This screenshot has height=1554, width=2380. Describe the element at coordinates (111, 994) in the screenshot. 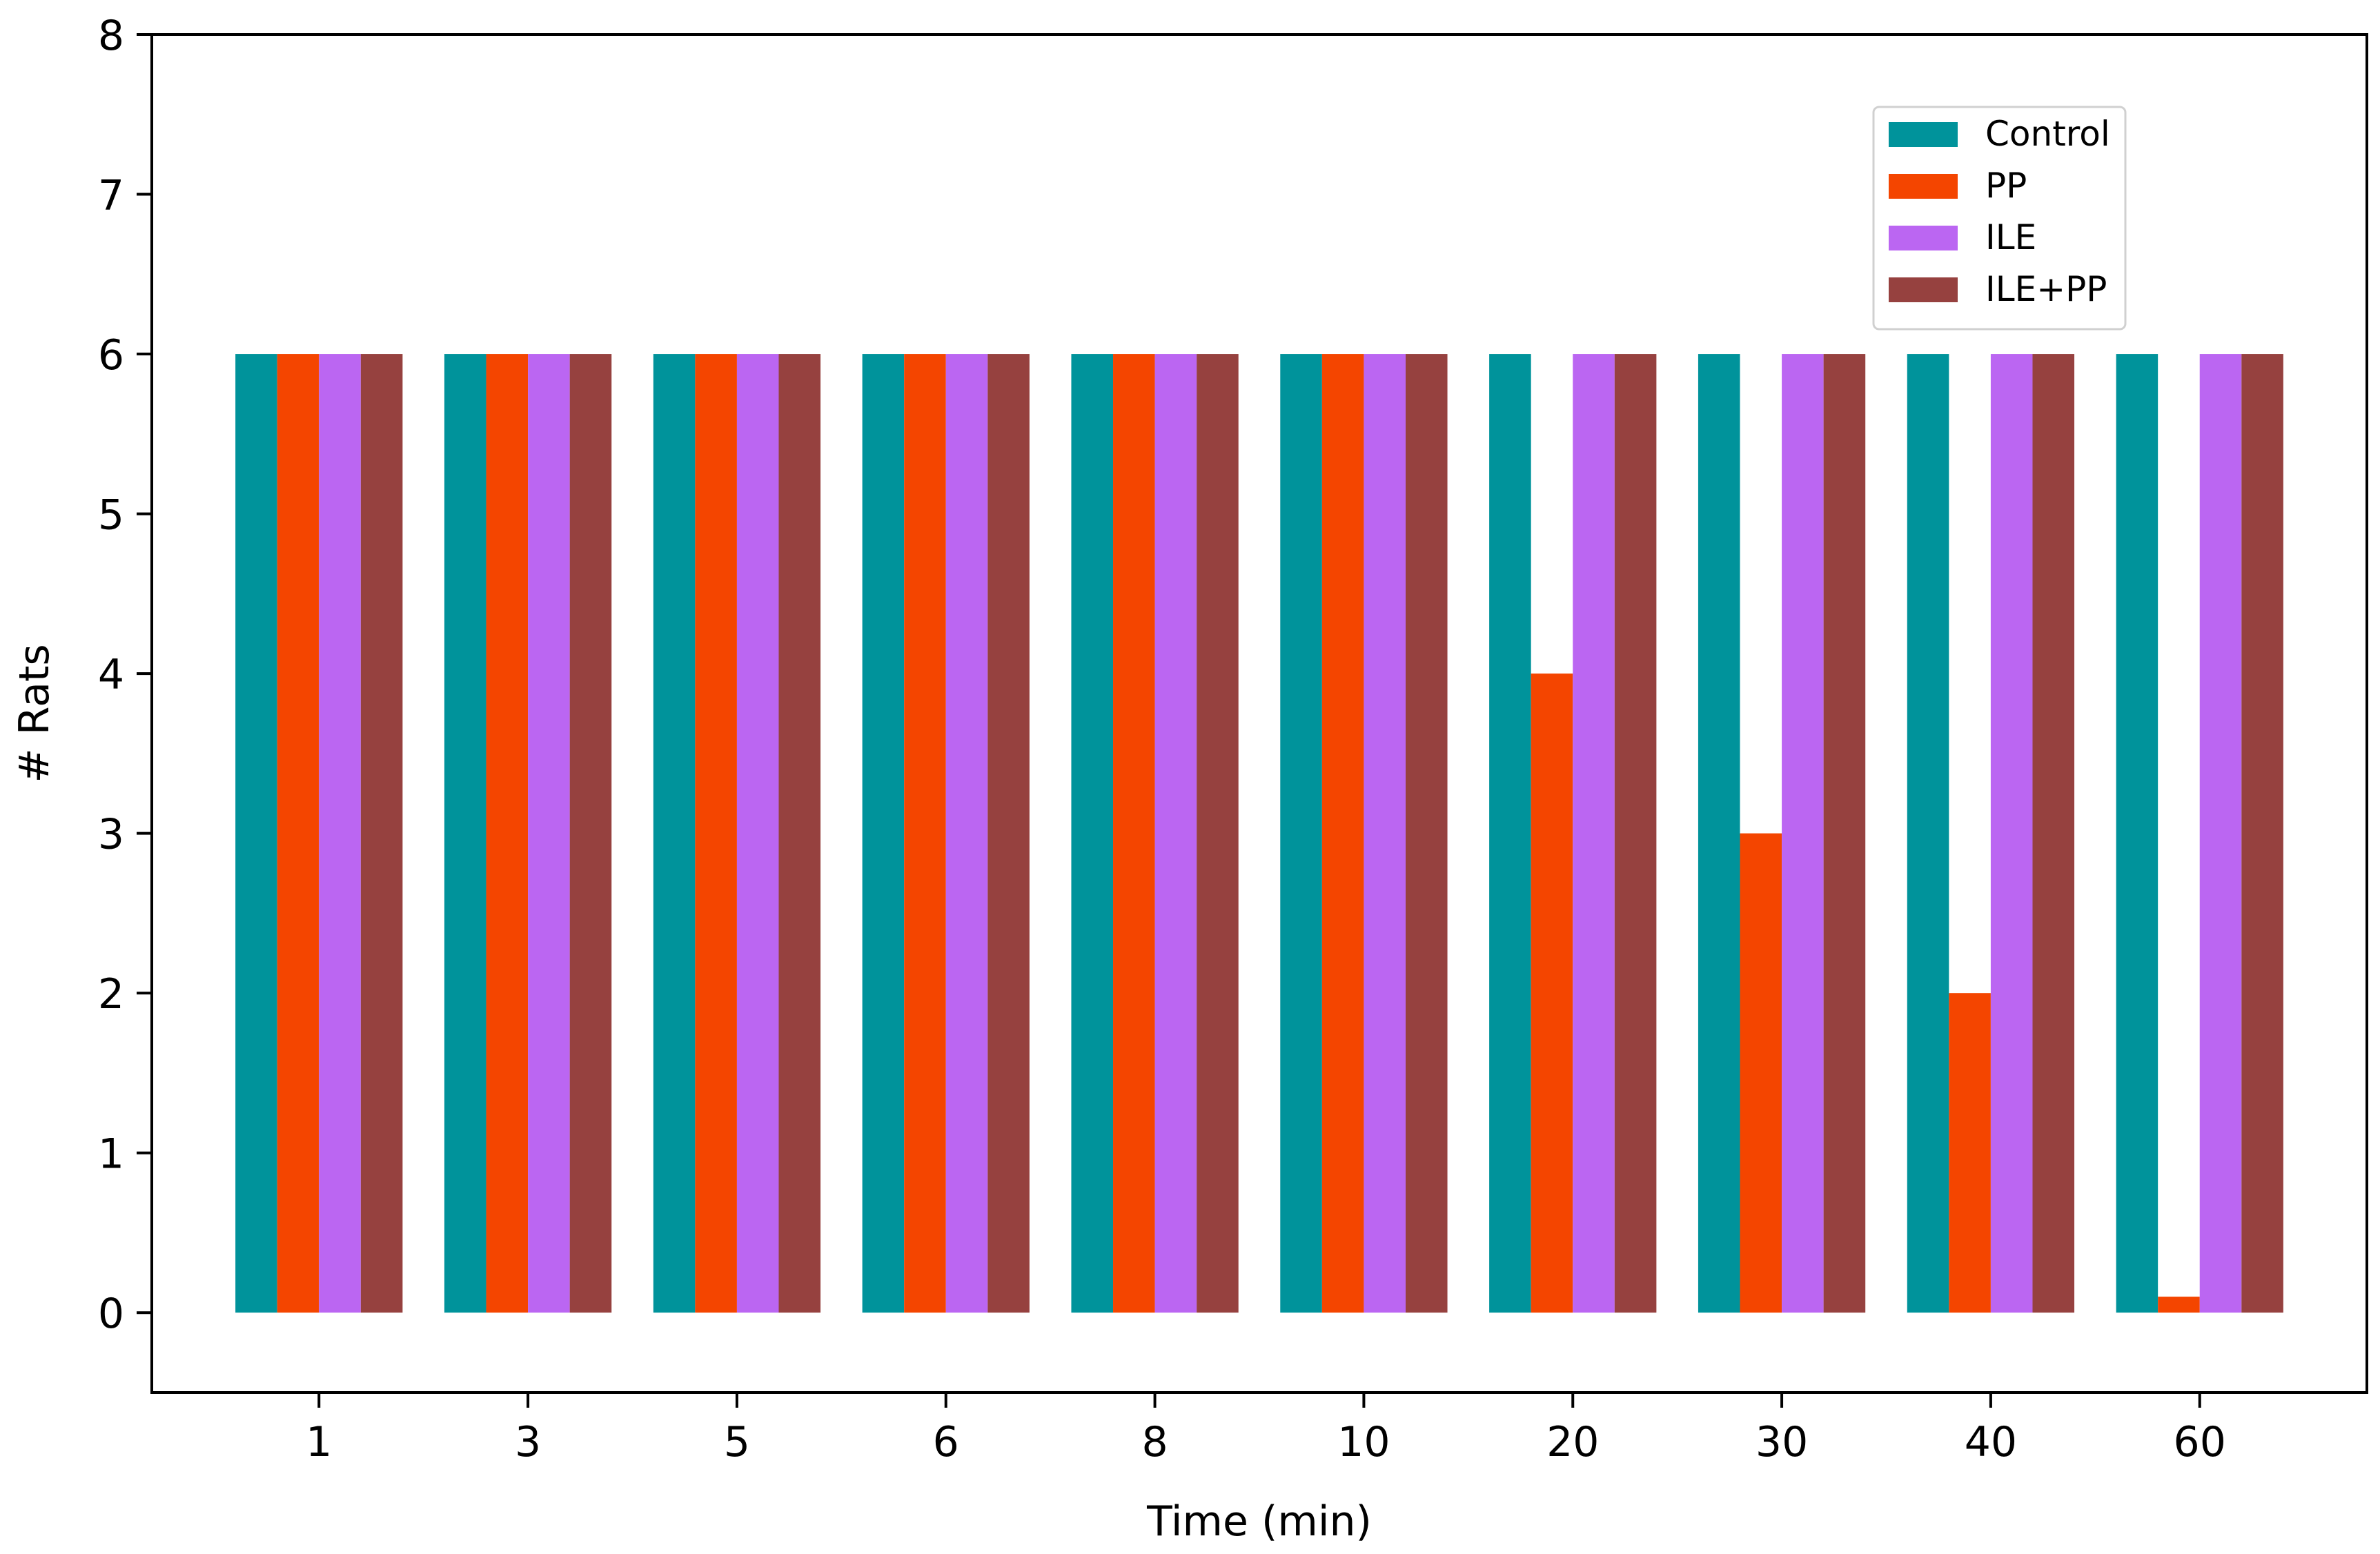

I see `y-tick-label-2: 2` at that location.